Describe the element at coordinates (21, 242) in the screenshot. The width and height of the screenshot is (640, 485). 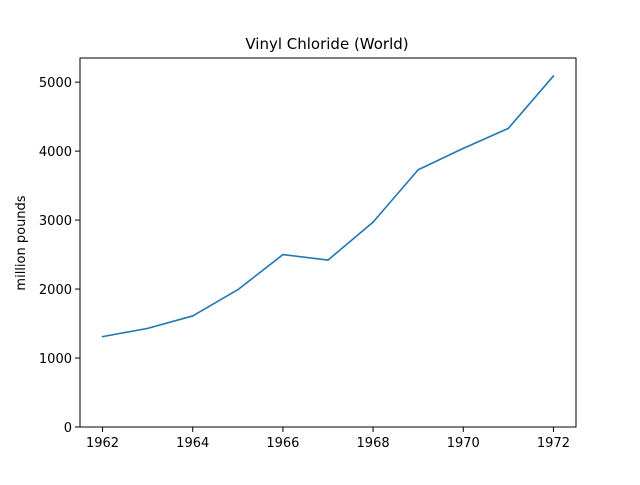
I see `y-axis-label: million pounds` at that location.